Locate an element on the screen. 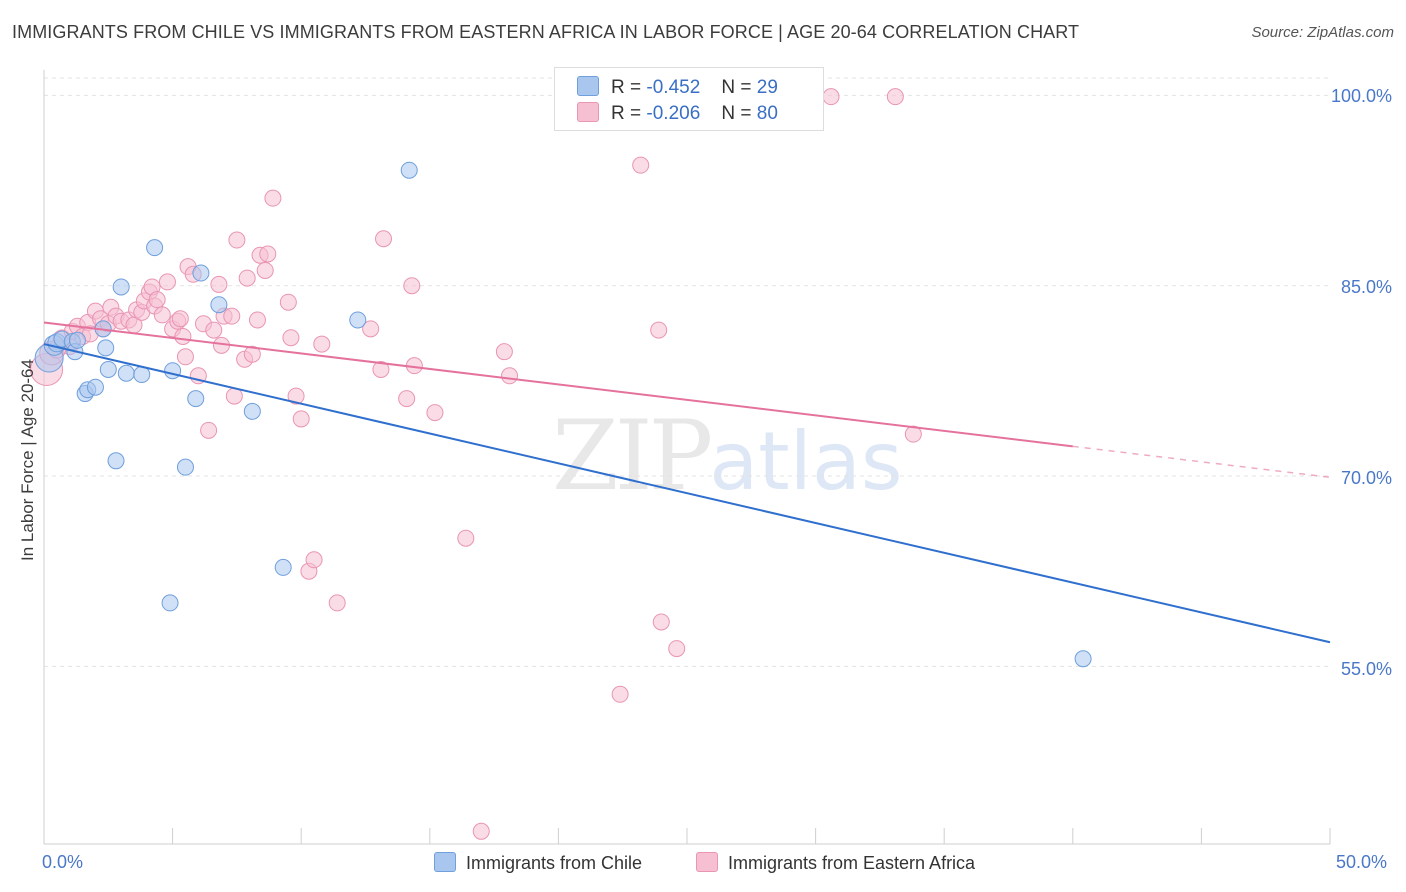 This screenshot has height=892, width=1406. y-axis-label: In Labor Force | Age 20-64 is located at coordinates (27, 460).